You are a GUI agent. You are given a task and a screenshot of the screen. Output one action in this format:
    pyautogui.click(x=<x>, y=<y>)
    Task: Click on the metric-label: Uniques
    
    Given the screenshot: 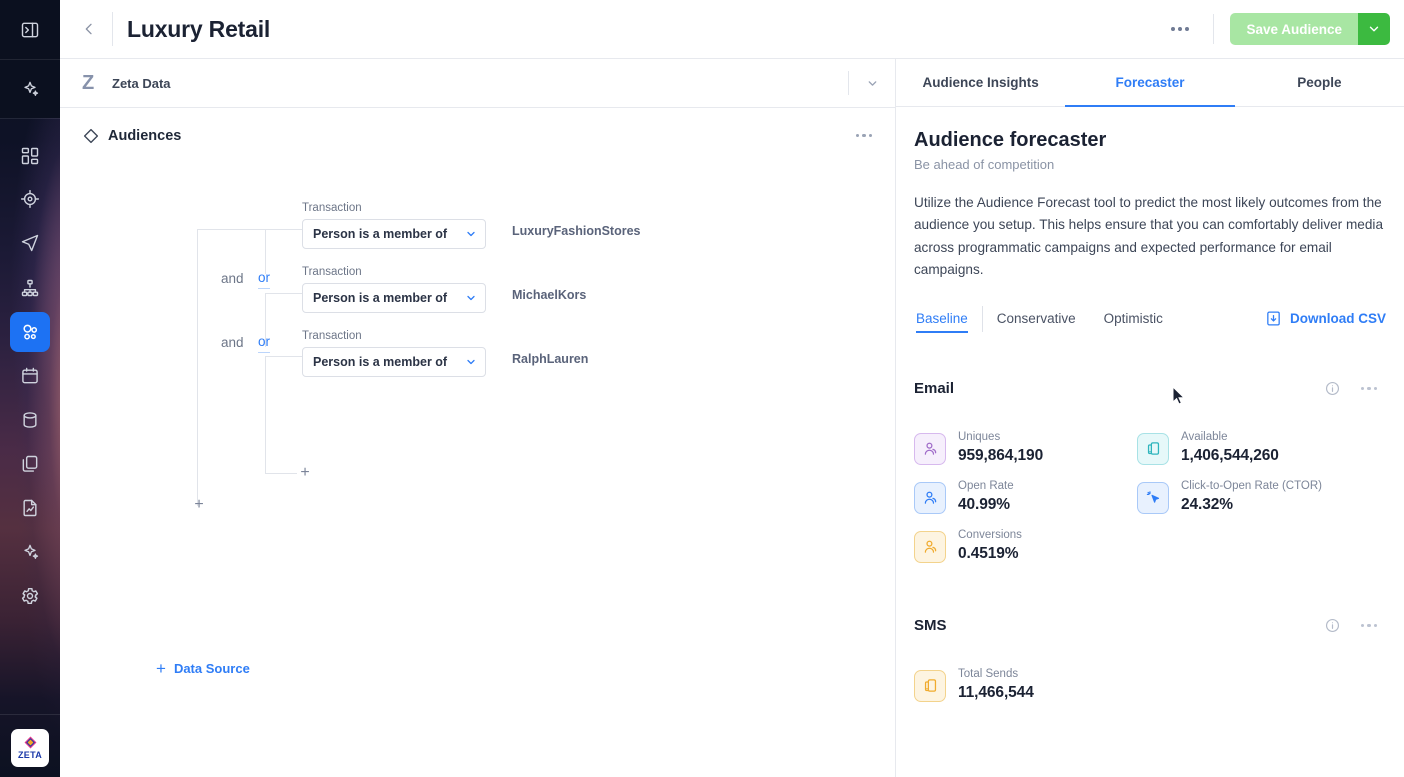 What is the action you would take?
    pyautogui.click(x=979, y=436)
    